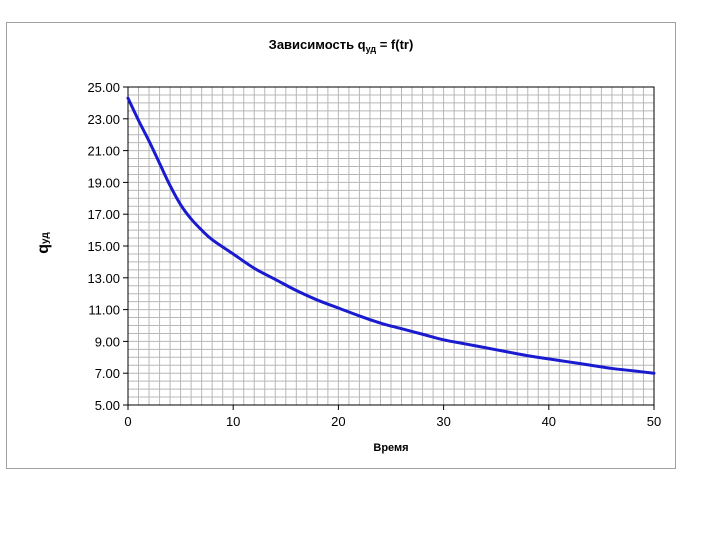  What do you see at coordinates (103, 278) in the screenshot?
I see `y-tick-label: 13.00` at bounding box center [103, 278].